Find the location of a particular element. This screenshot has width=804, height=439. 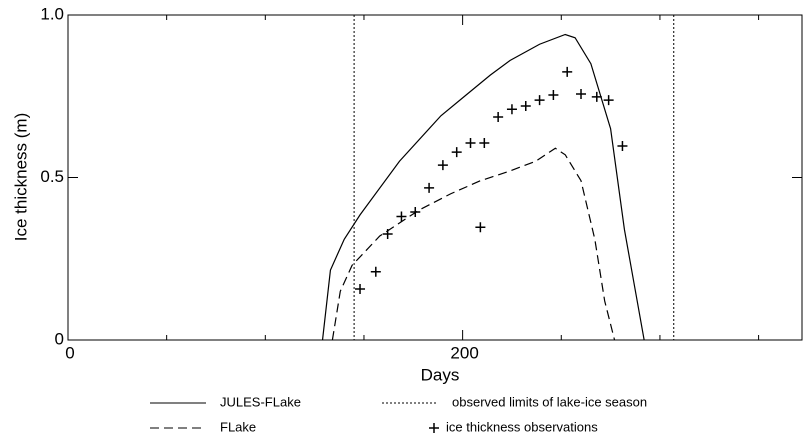

x-axis-label: Days is located at coordinates (440, 374).